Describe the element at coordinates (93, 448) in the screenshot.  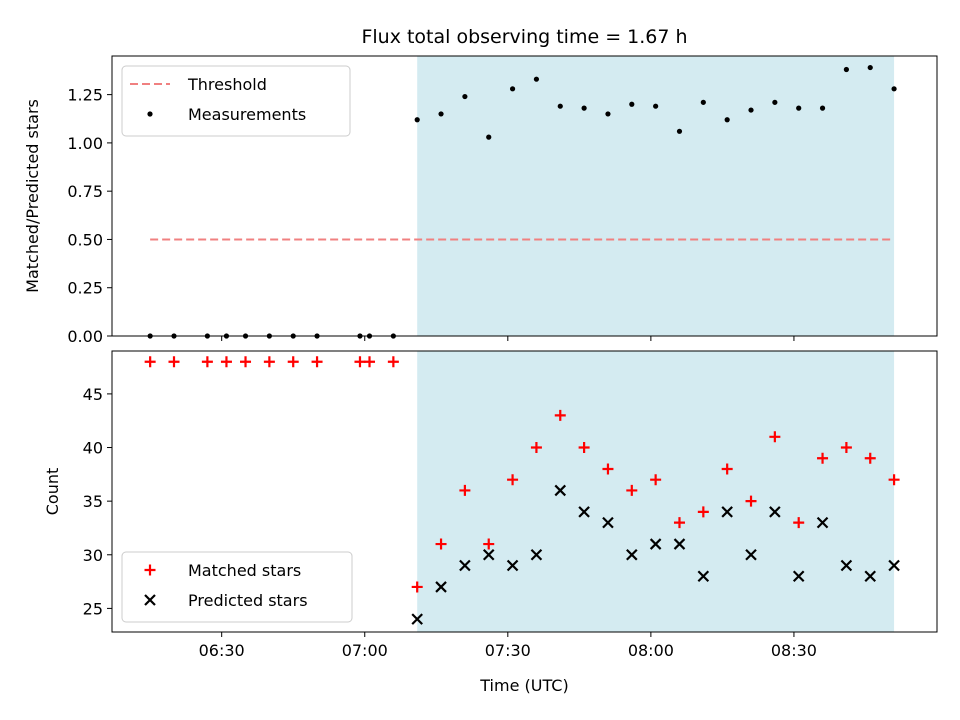
I see `y-tick-label: 40` at that location.